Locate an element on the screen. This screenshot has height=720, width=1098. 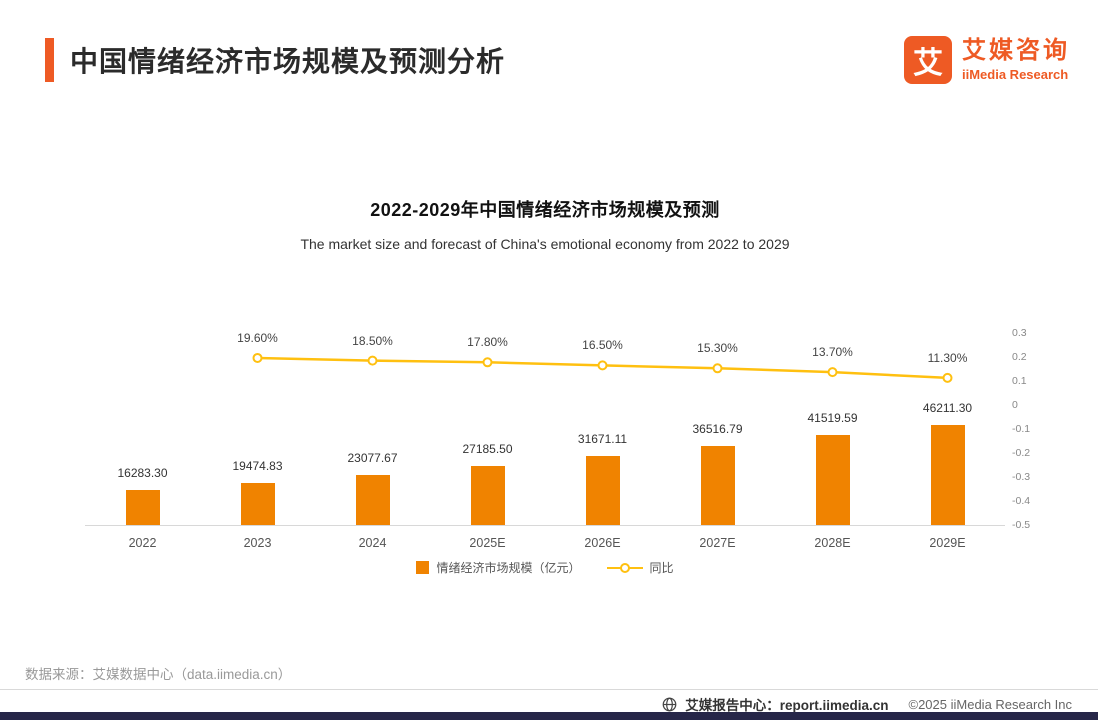
brand-text: 艾媒咨询 iiMedia Research is located at coordinates (1016, 59).